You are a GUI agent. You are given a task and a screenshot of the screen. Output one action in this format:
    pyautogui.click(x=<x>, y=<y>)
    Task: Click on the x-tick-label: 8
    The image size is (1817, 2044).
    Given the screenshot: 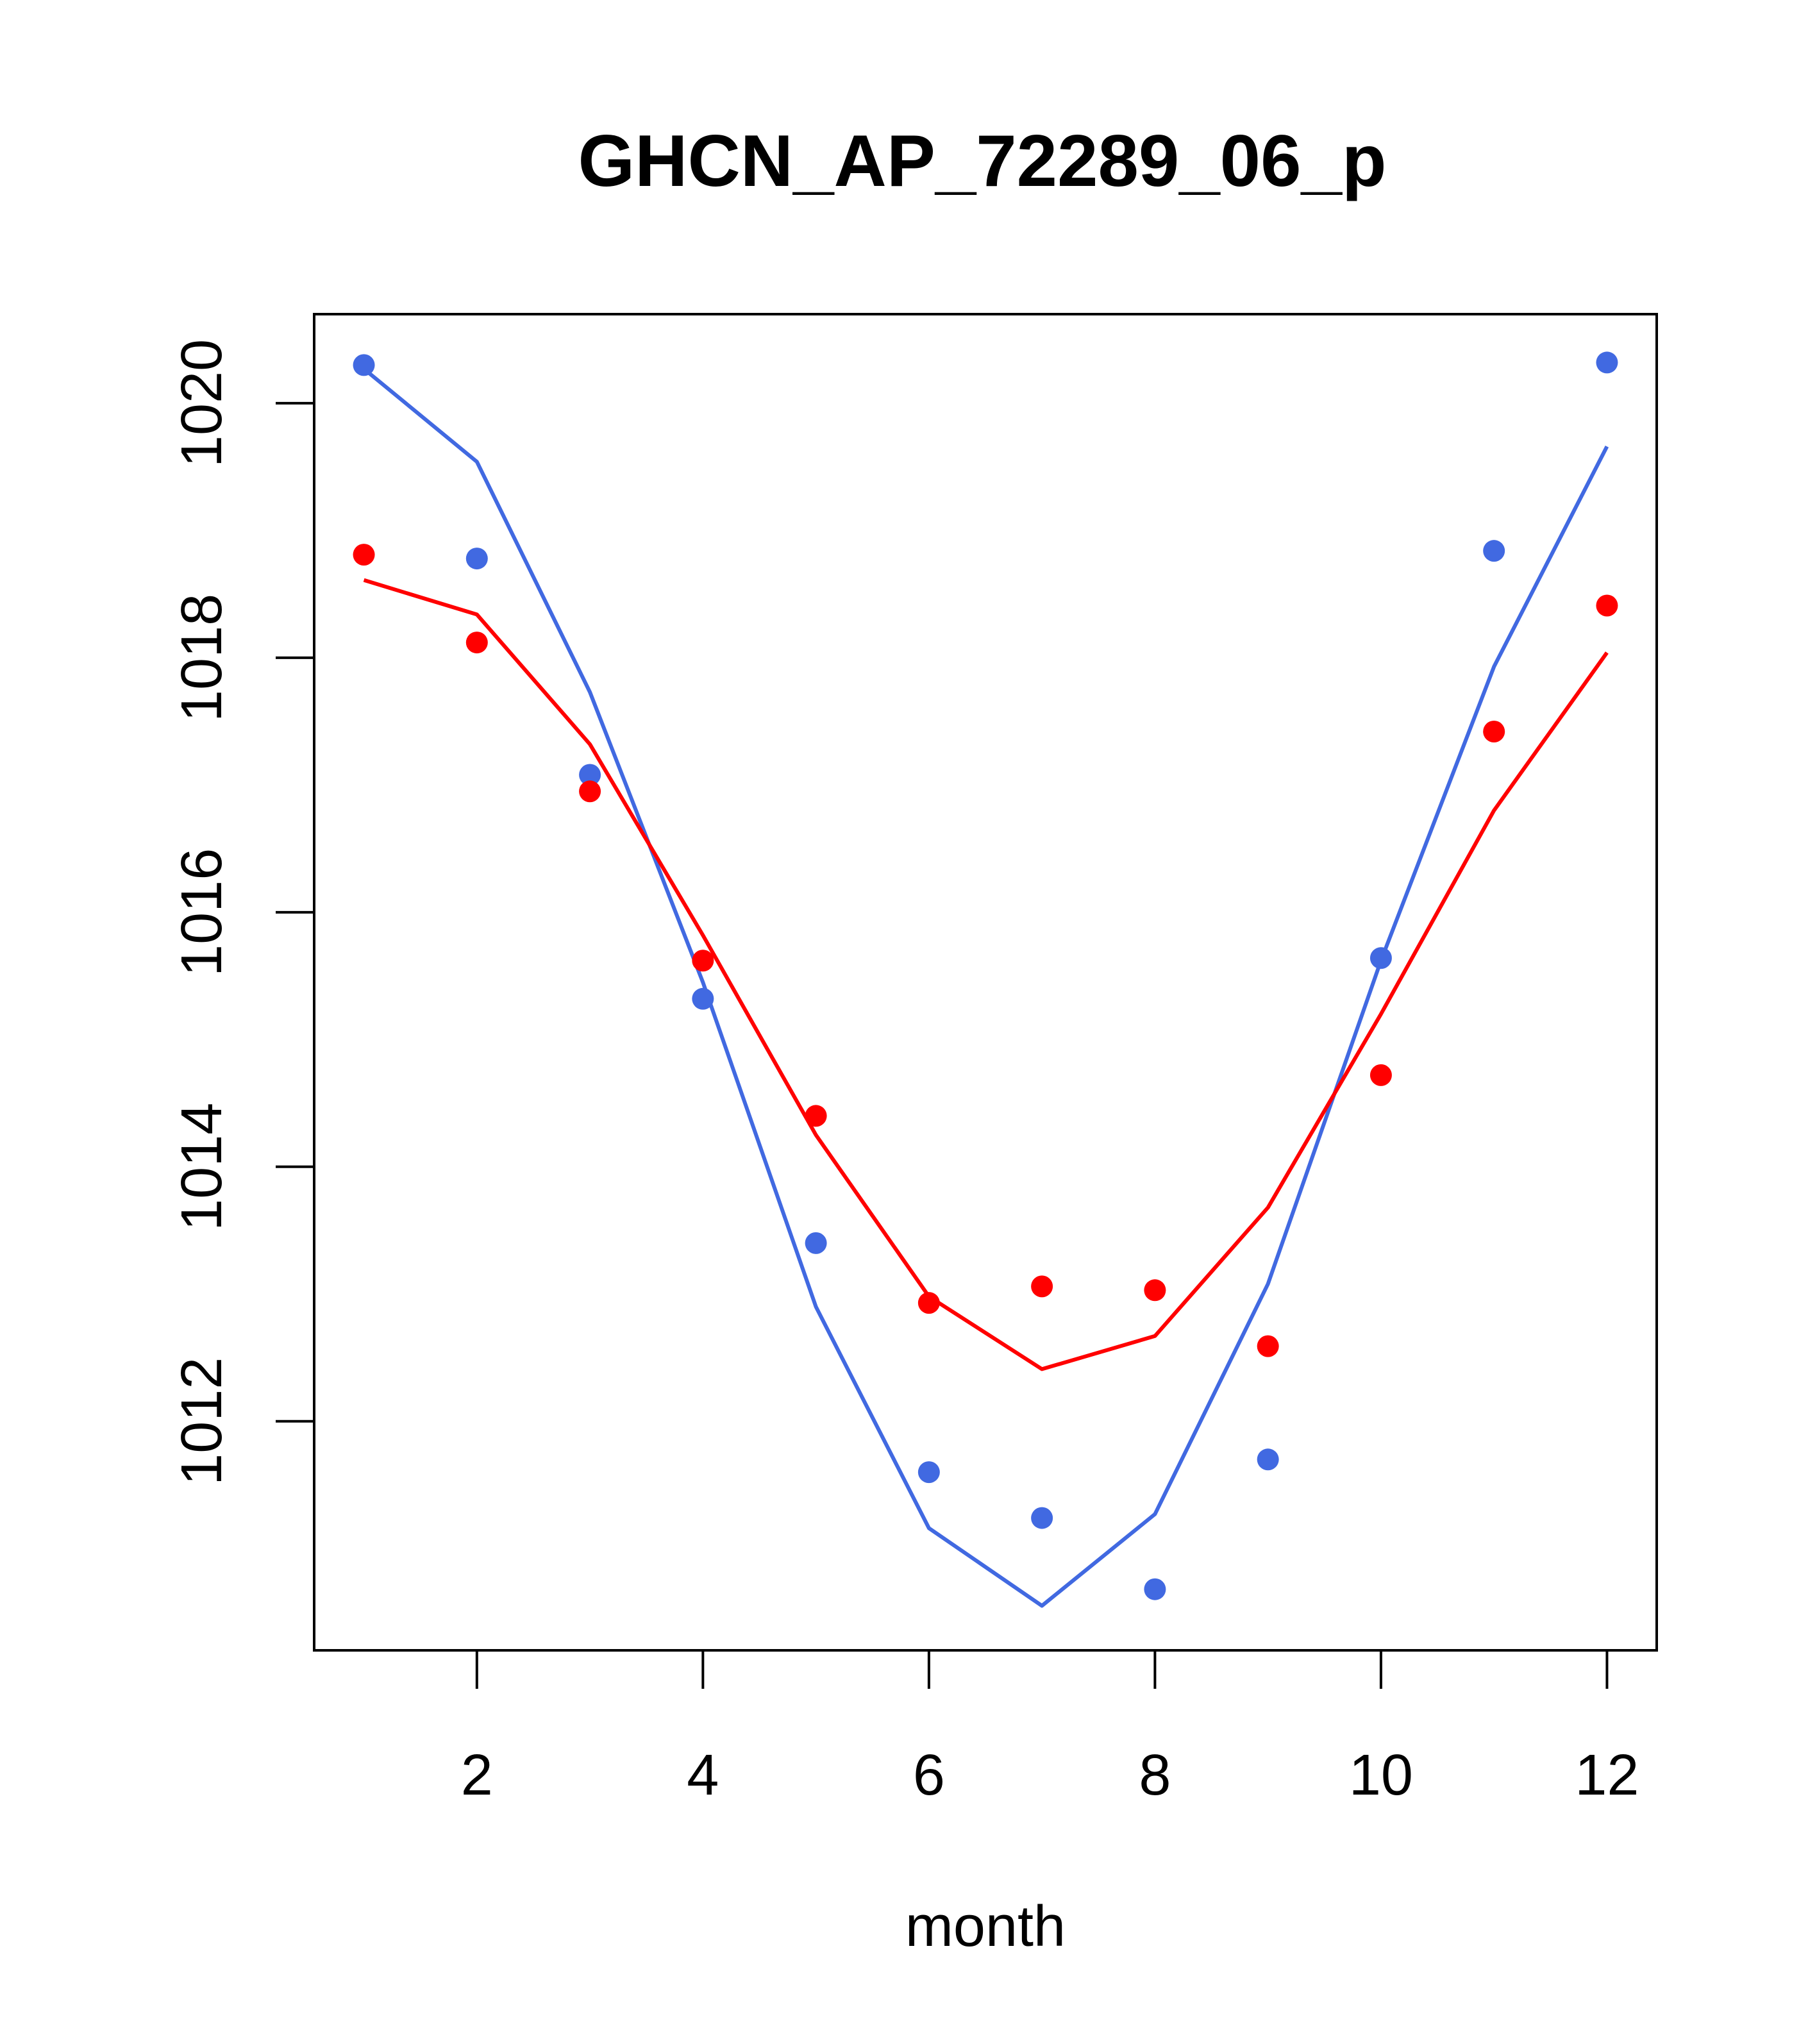 What is the action you would take?
    pyautogui.click(x=1155, y=1775)
    